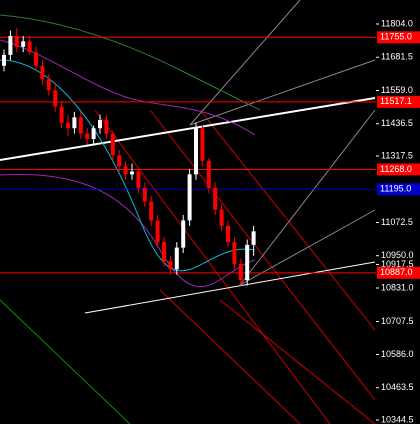 This screenshot has width=420, height=424. I want to click on level-label: 11195.0, so click(395, 189).